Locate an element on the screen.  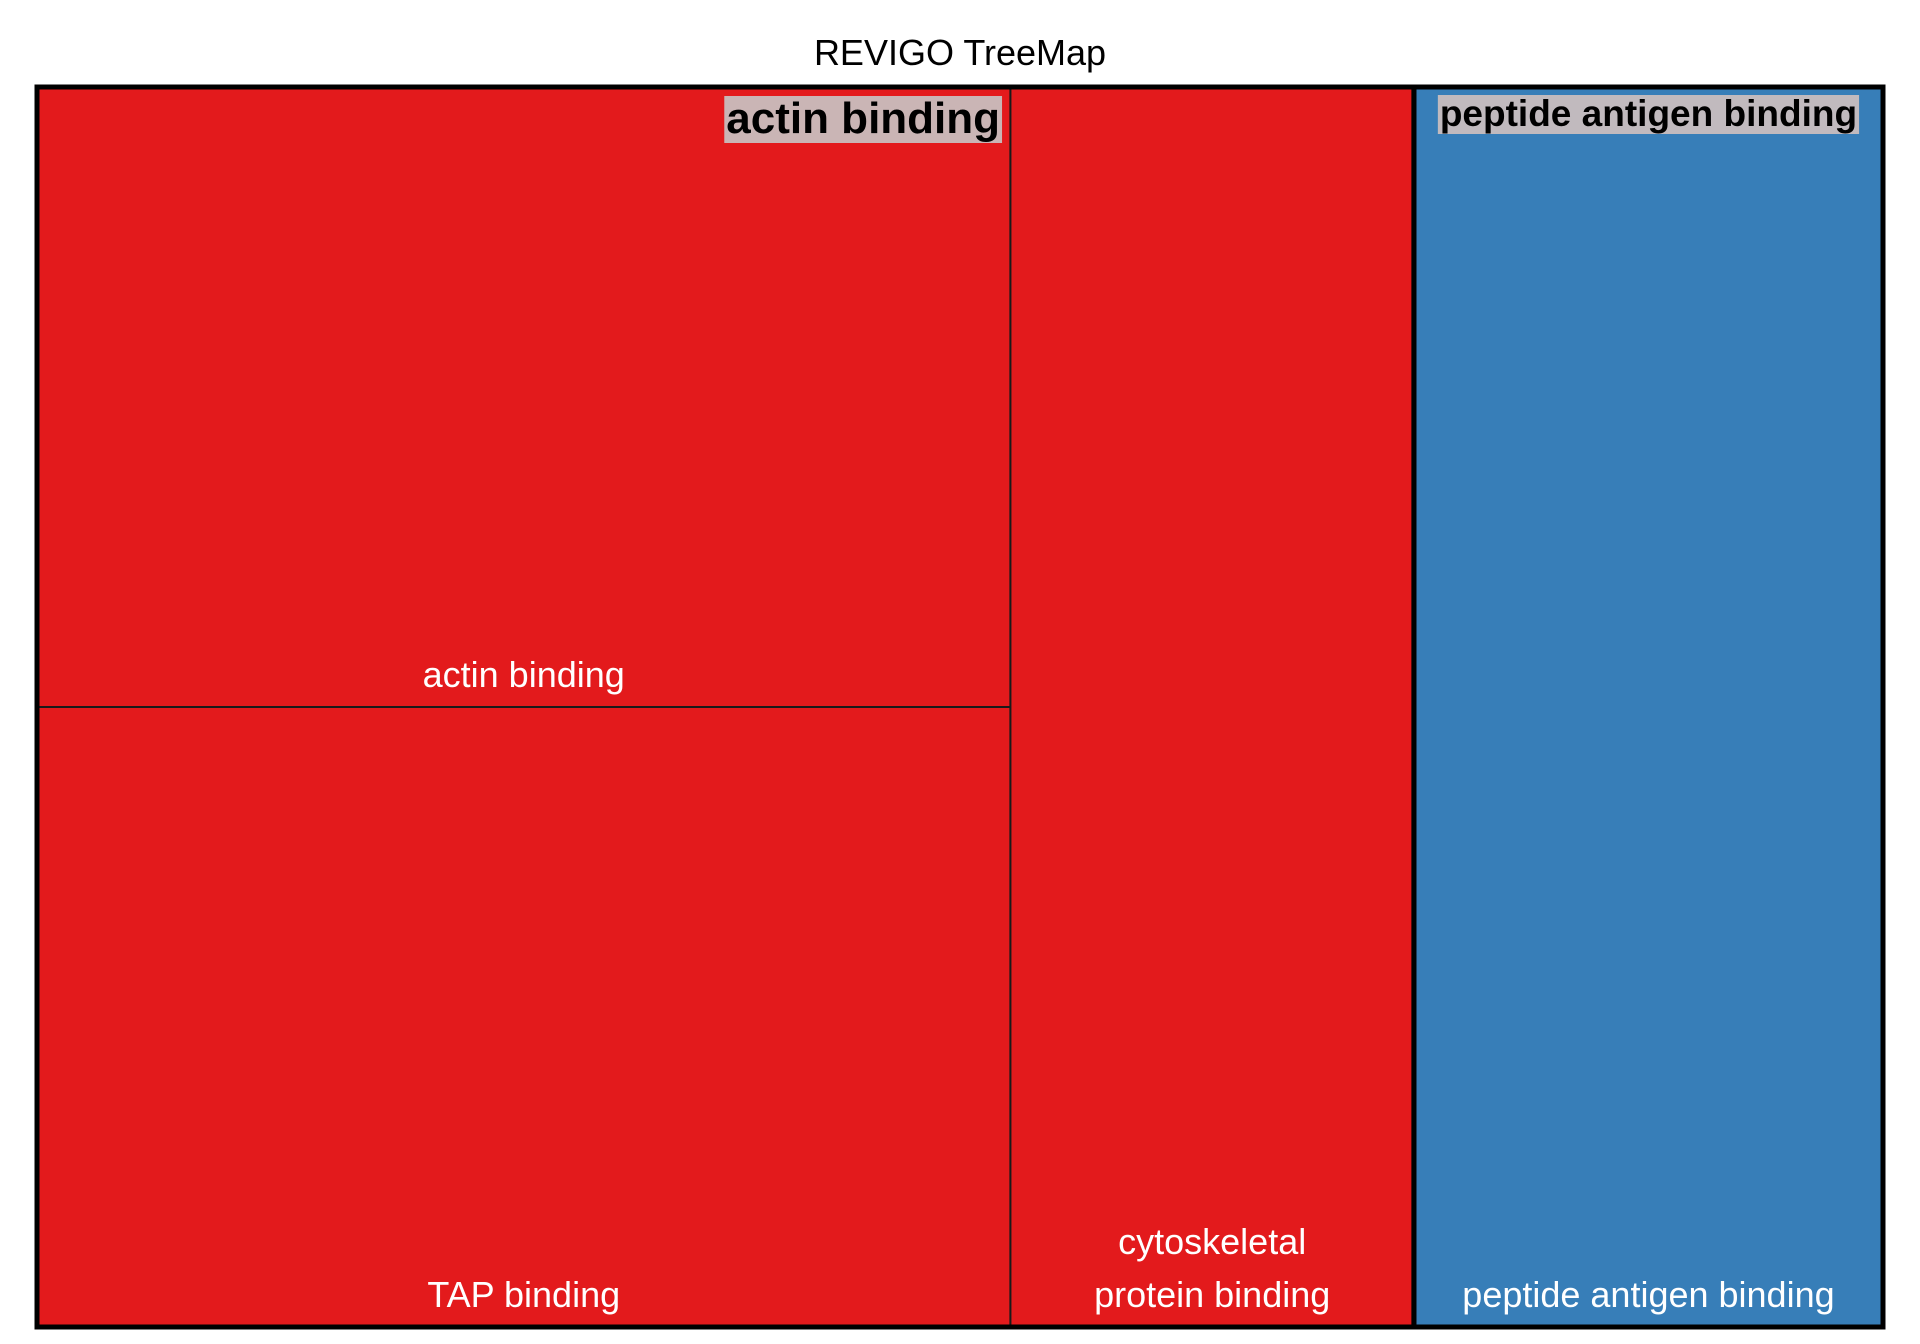
tile-label-actin-binding-0: actin binding is located at coordinates (524, 674).